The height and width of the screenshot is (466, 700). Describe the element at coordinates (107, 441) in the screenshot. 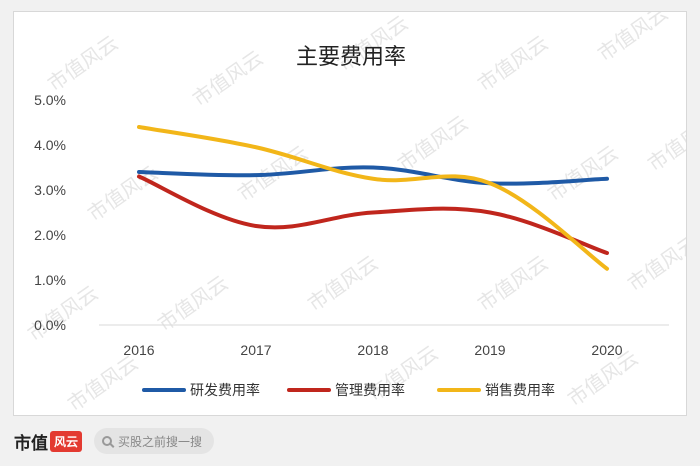

I see `search-icon` at that location.